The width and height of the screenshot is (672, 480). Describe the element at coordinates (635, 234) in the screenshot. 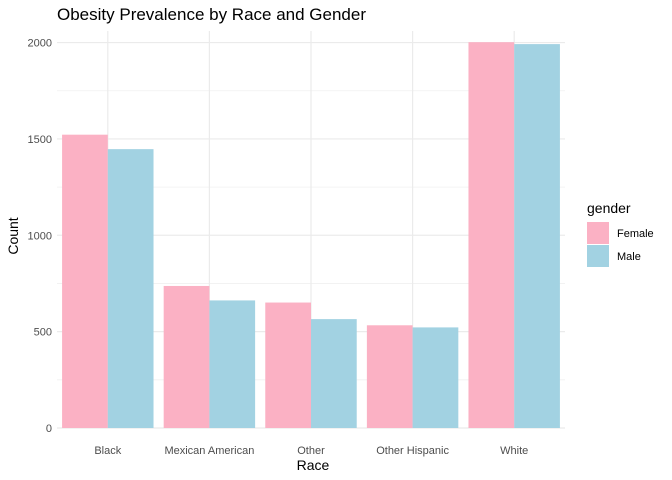

I see `legend-label-female: Female` at that location.